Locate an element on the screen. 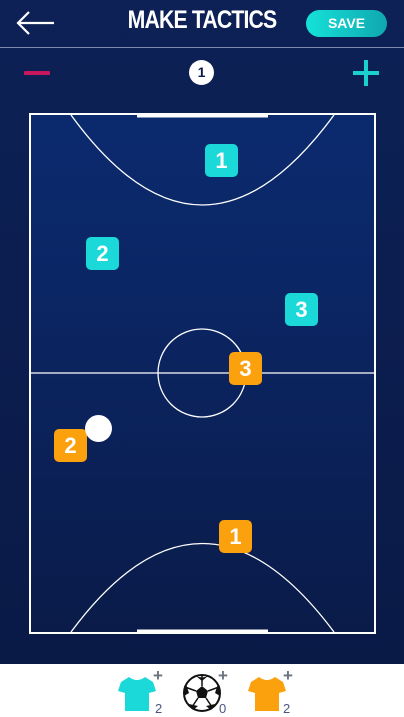  add-away-player-button: + 2 is located at coordinates (272, 691).